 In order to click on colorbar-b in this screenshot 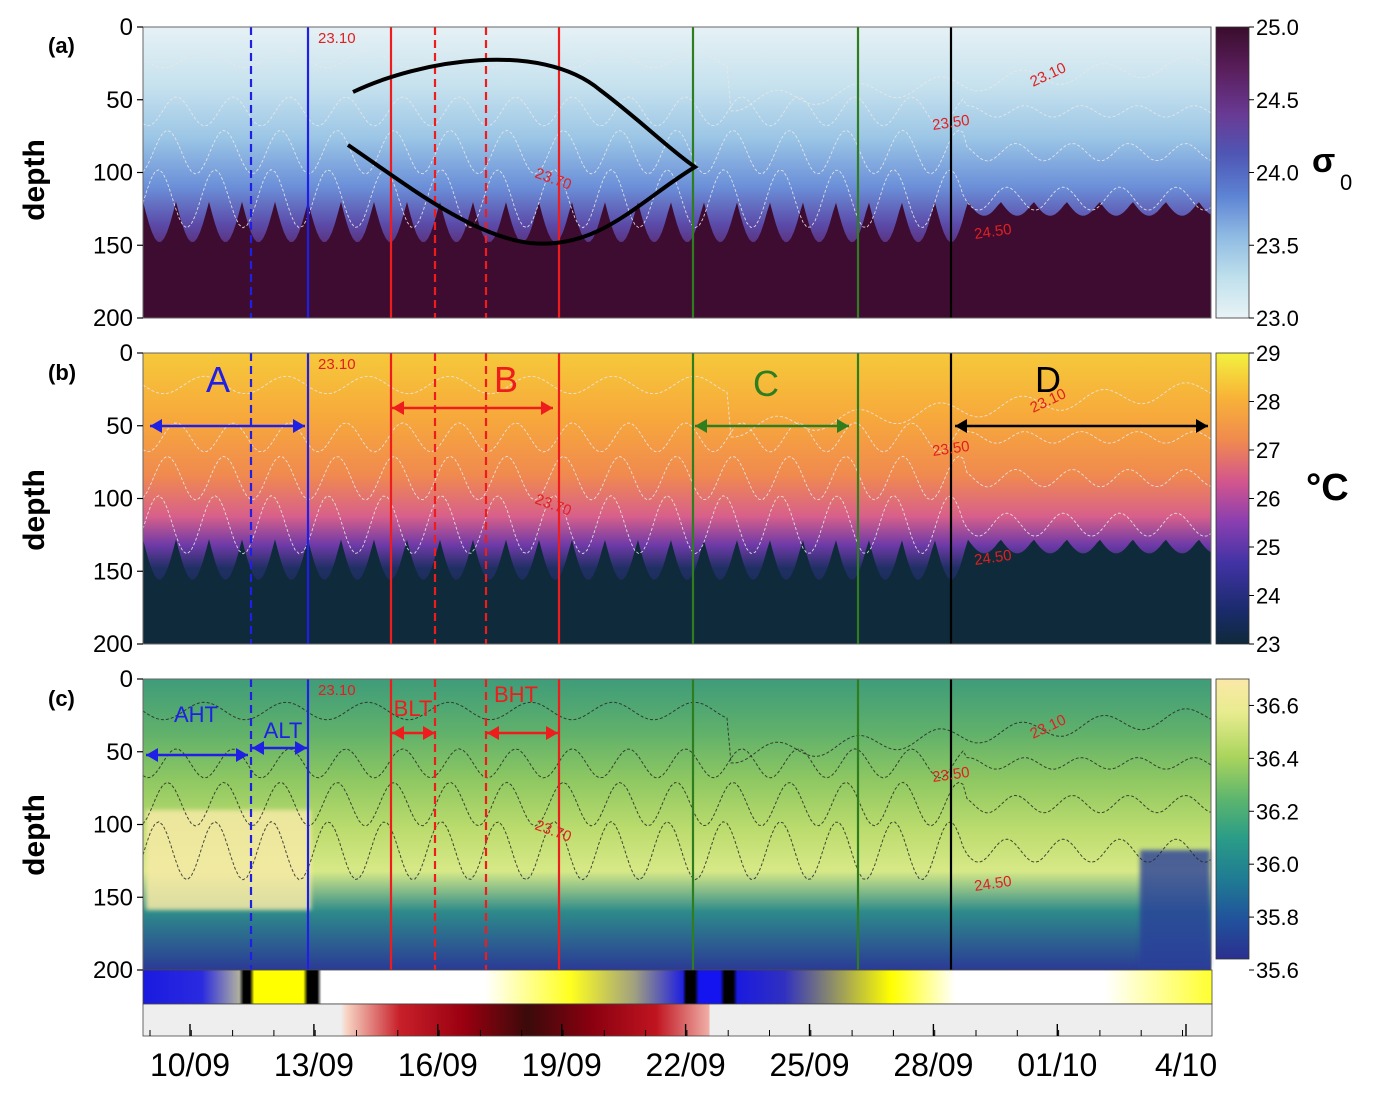, I will do `click(1232, 498)`.